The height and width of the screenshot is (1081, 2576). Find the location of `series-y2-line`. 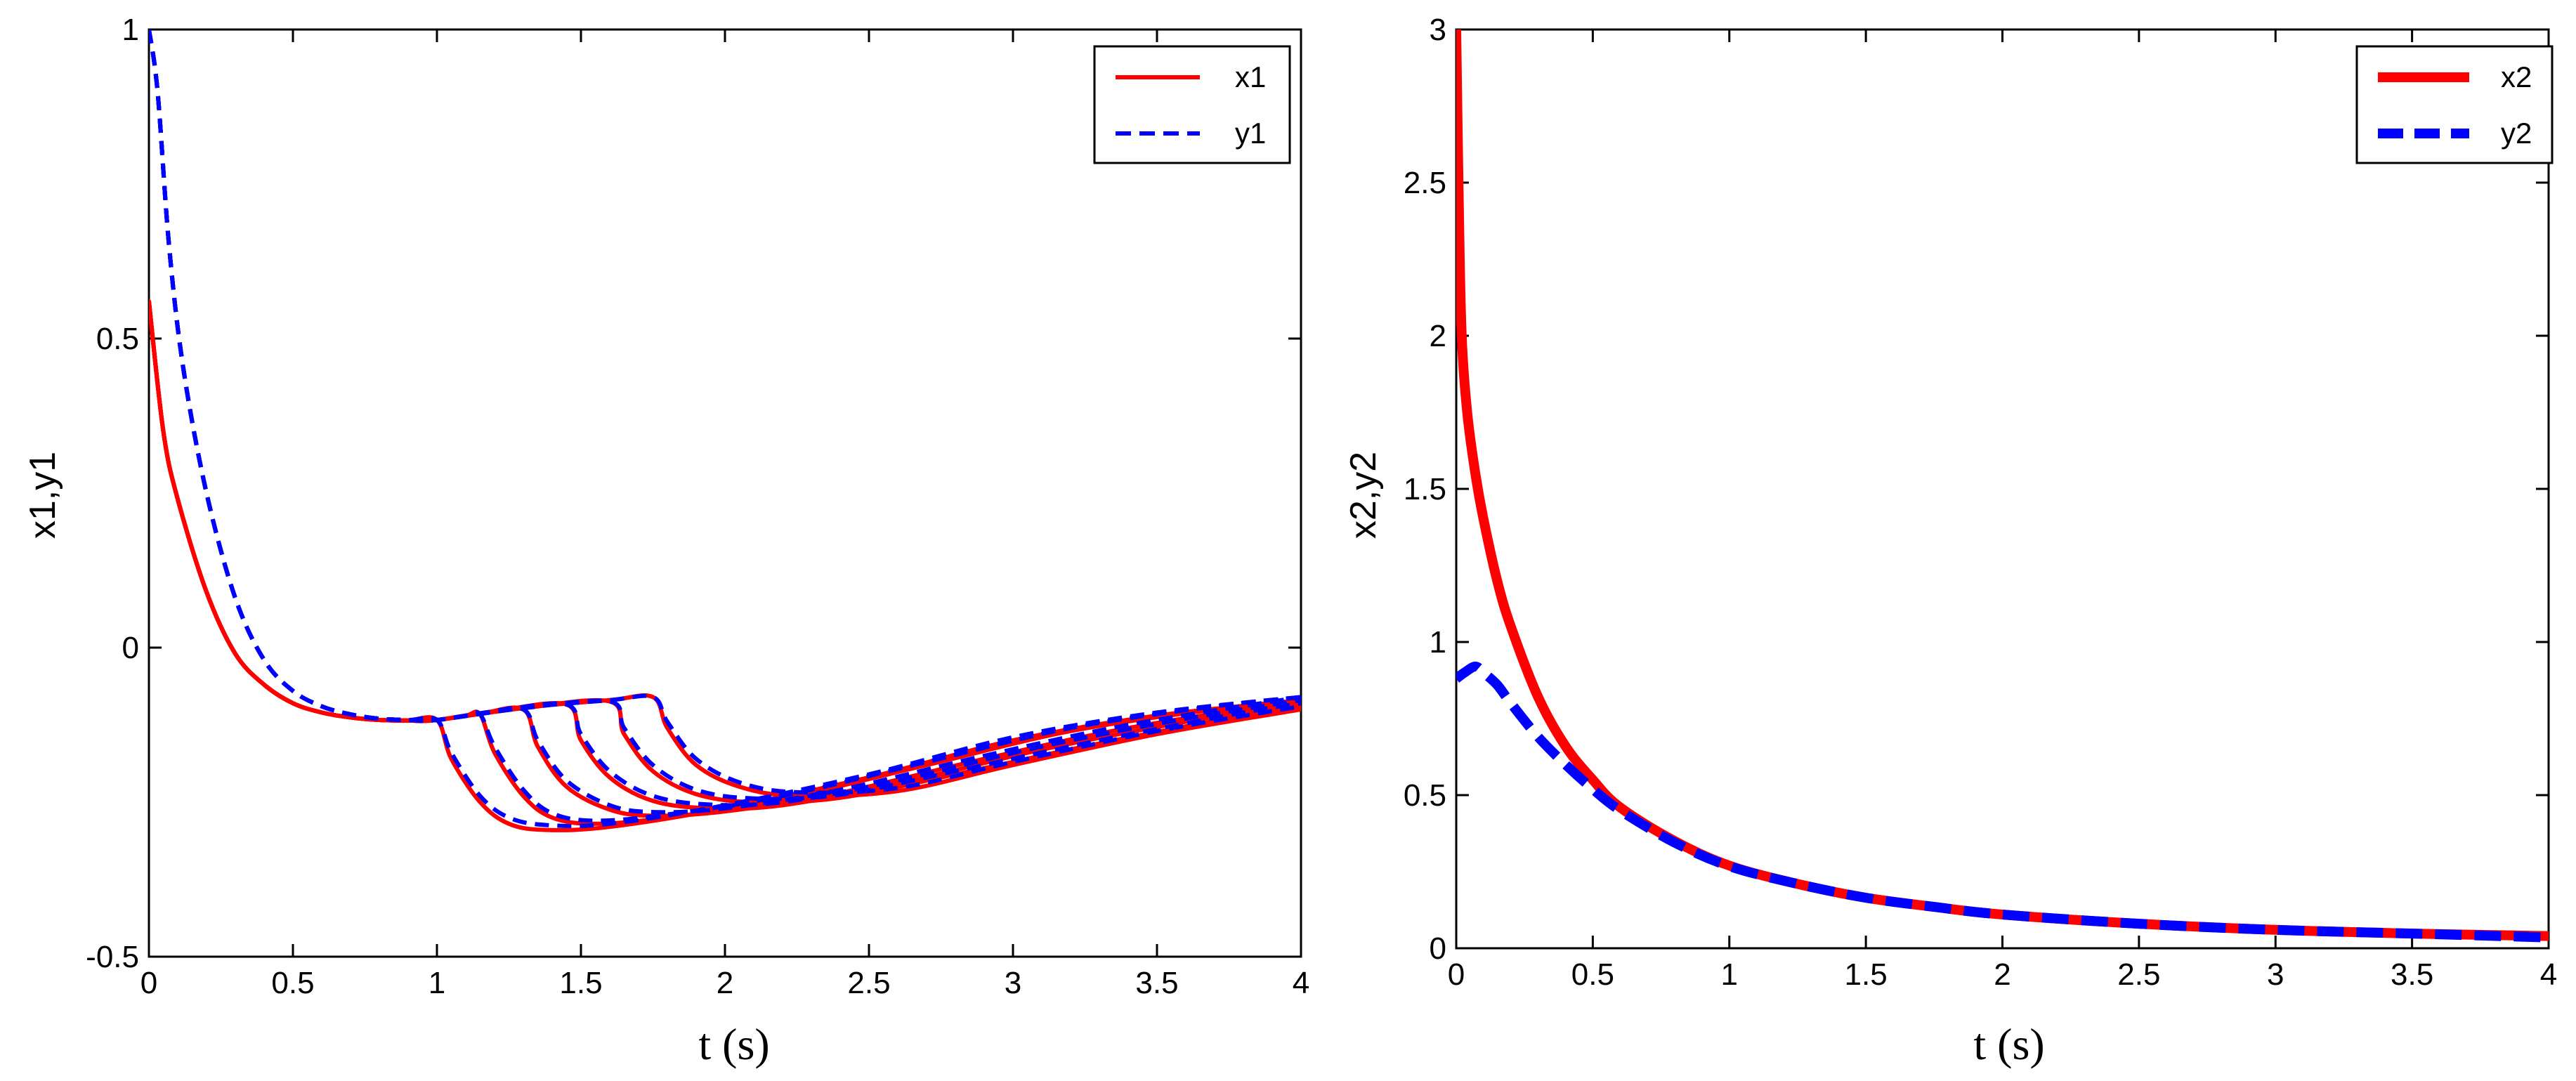

series-y2-line is located at coordinates (2003, 802).